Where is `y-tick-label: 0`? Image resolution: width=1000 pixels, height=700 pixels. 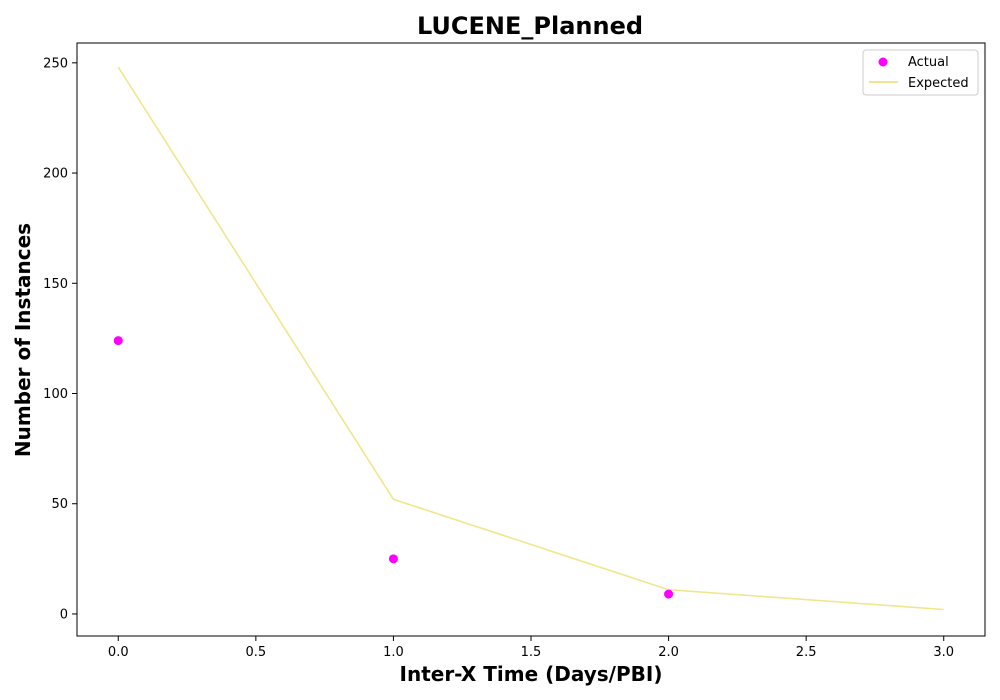 y-tick-label: 0 is located at coordinates (64, 614).